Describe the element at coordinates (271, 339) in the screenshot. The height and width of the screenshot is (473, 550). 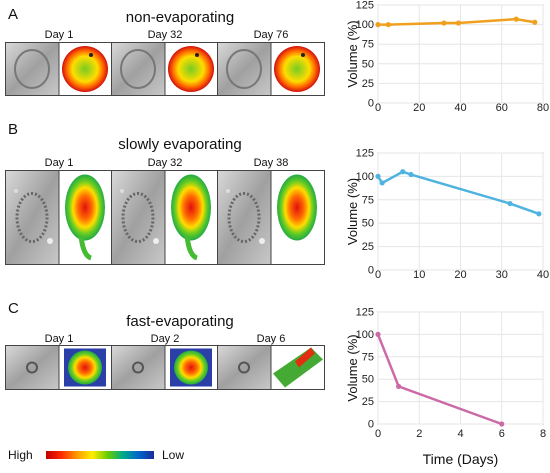
I see `day-label-c3: Day 6` at that location.